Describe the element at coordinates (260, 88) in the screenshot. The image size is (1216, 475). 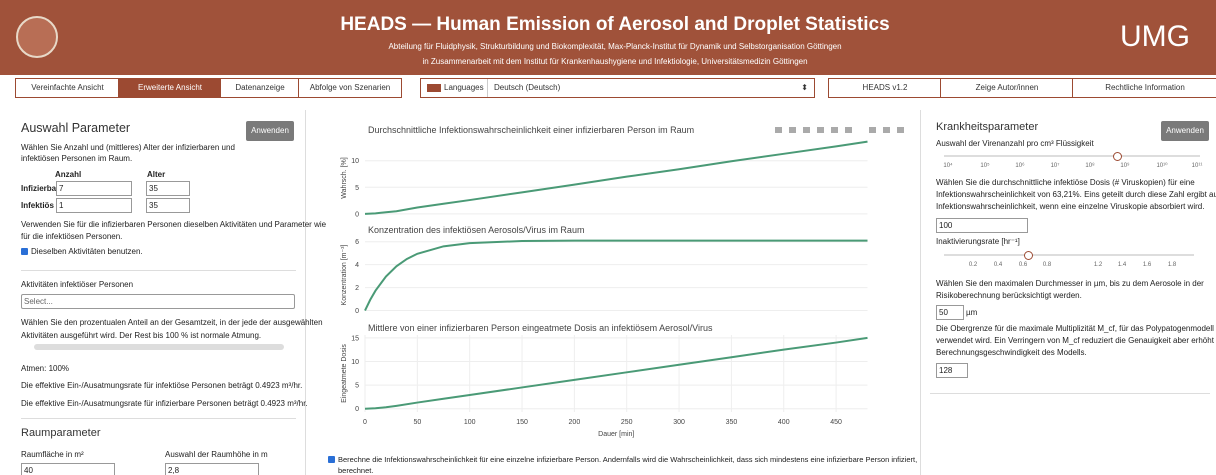
I see `tab: Datenanzeige` at that location.